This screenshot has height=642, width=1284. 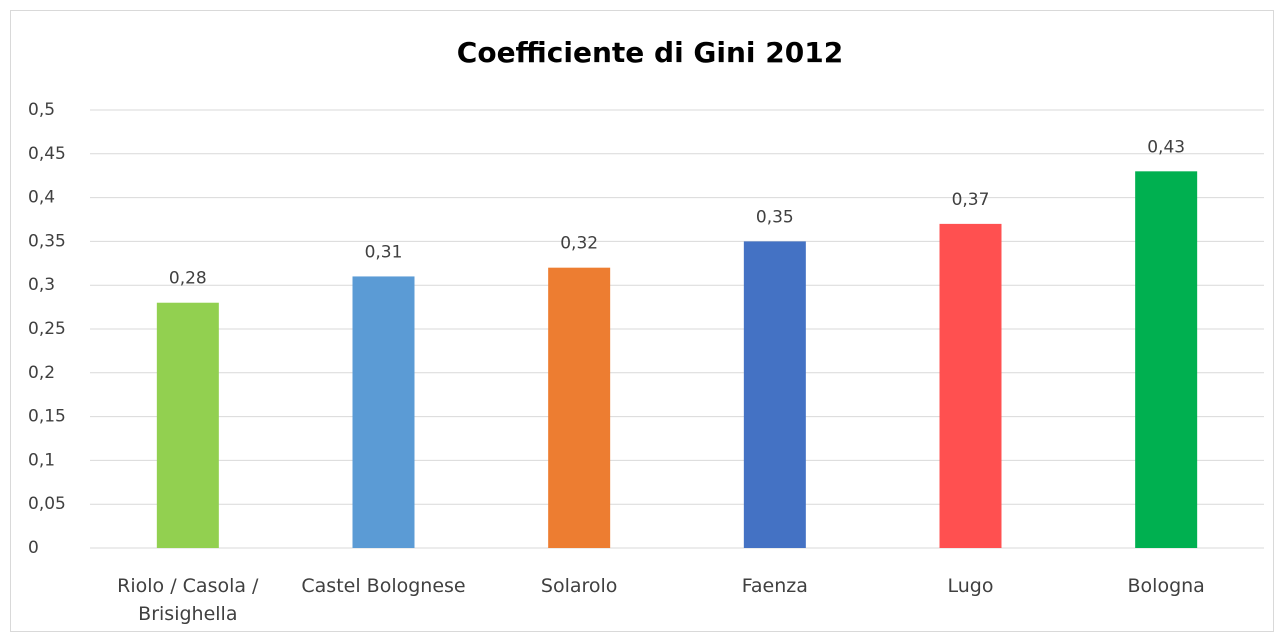 What do you see at coordinates (383, 586) in the screenshot?
I see `x-tick-label: Castel Bolognese` at bounding box center [383, 586].